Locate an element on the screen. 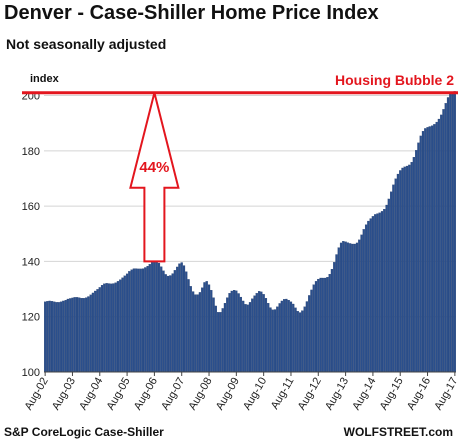 The height and width of the screenshot is (445, 459). increase-arrow is located at coordinates (154, 177).